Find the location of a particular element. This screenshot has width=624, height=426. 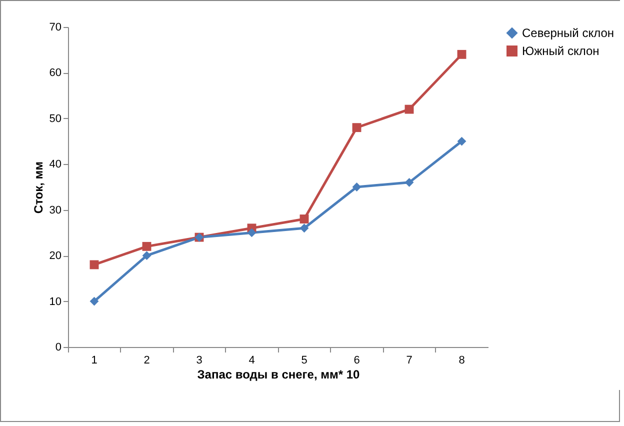

y-tick-label: 30 is located at coordinates (55, 210).